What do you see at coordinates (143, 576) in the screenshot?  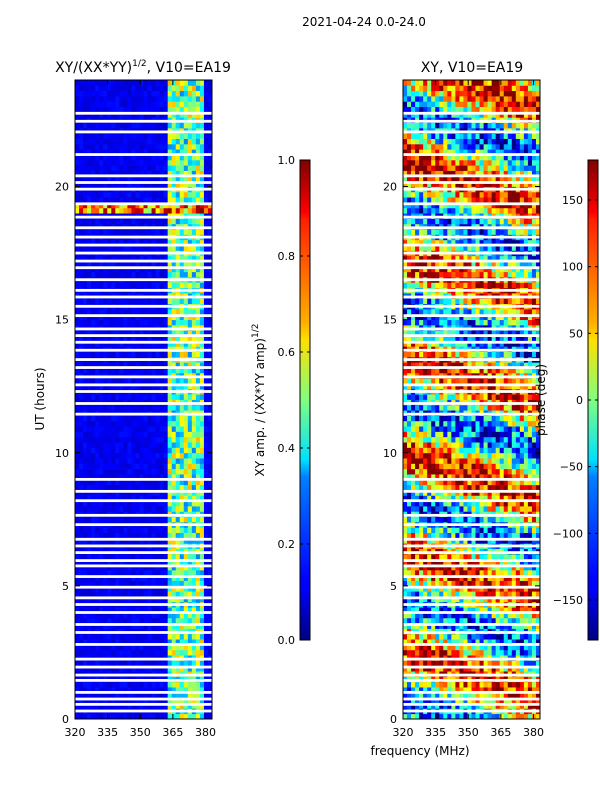 I see `flagged-gap` at bounding box center [143, 576].